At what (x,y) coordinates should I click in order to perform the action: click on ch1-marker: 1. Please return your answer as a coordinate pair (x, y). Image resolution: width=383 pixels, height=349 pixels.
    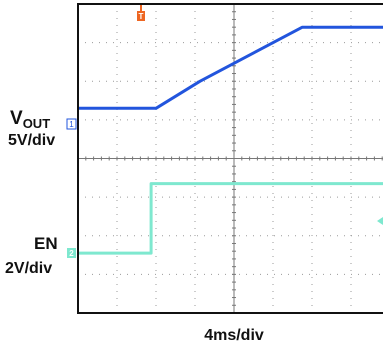
    Looking at the image, I should click on (71, 124).